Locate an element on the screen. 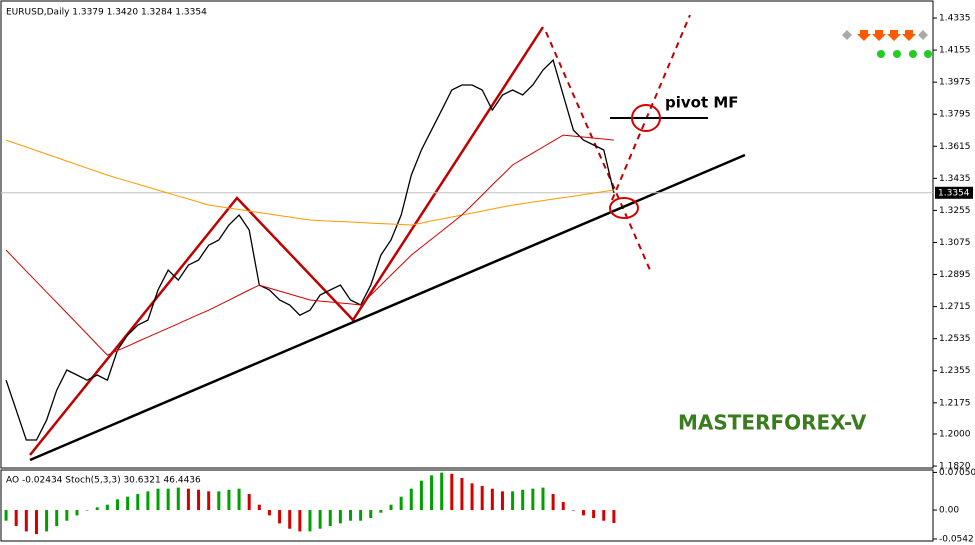  y-tick-label: 1.2000 is located at coordinates (955, 434).